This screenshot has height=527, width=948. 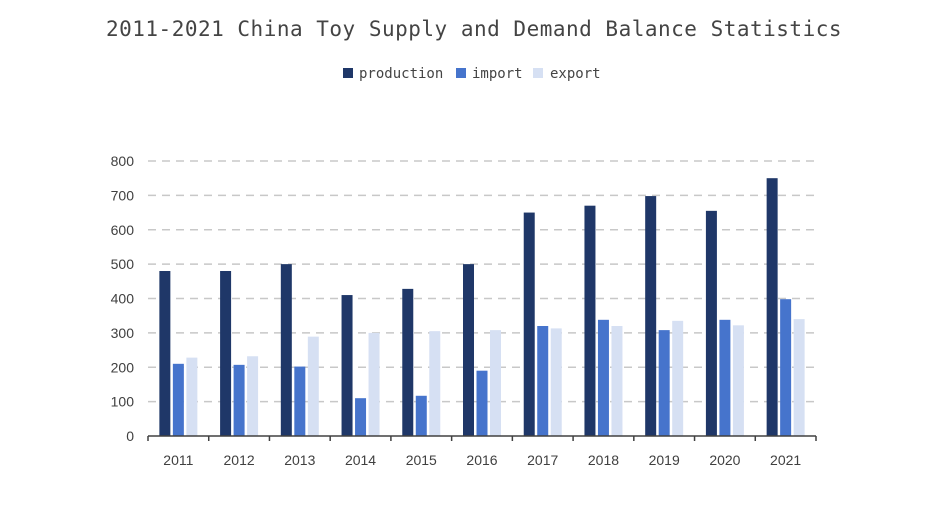 I want to click on bar-import-2016, so click(x=482, y=403).